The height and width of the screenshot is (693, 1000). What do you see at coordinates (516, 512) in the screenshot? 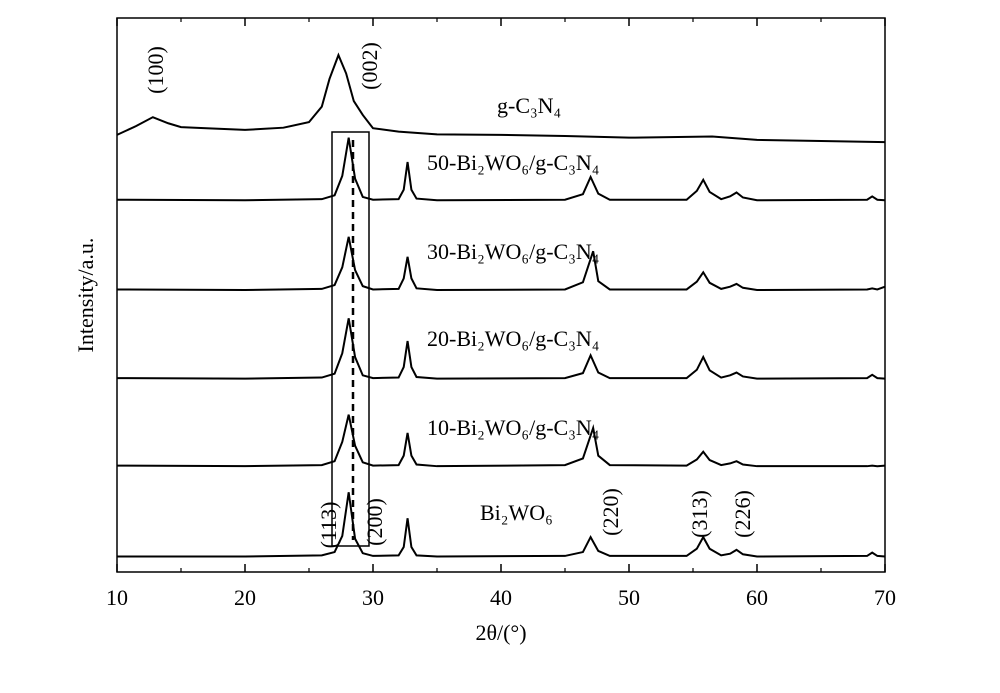
I see `series-label: Bi₂WO₆` at bounding box center [516, 512].